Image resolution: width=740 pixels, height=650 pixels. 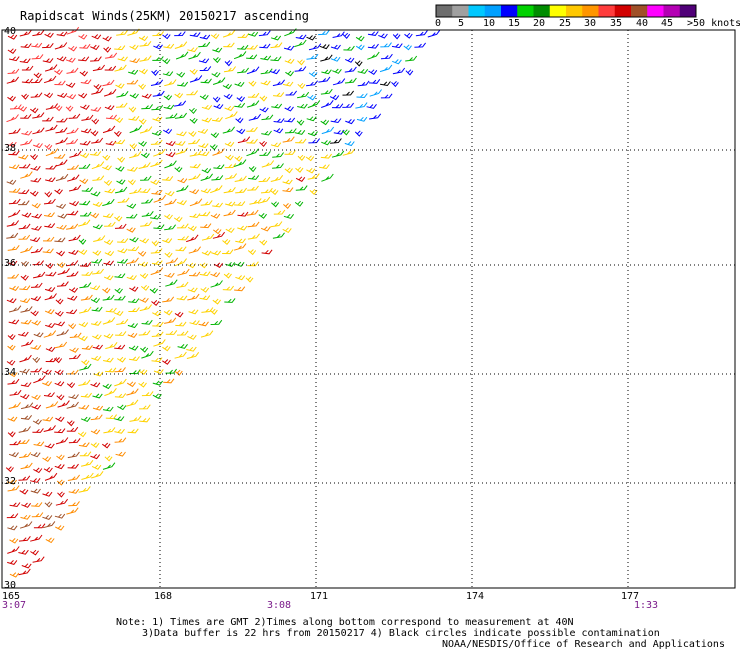 I want to click on colorbar-border, so click(x=566, y=11).